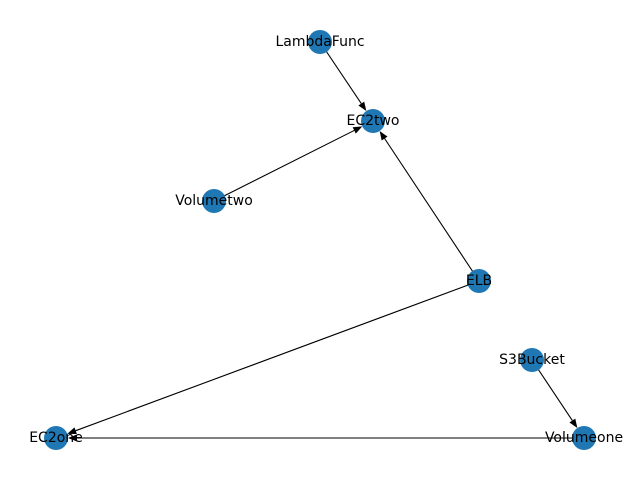 This screenshot has height=480, width=640. I want to click on arrowhead-volumeone-to-ec2one, so click(72, 438).